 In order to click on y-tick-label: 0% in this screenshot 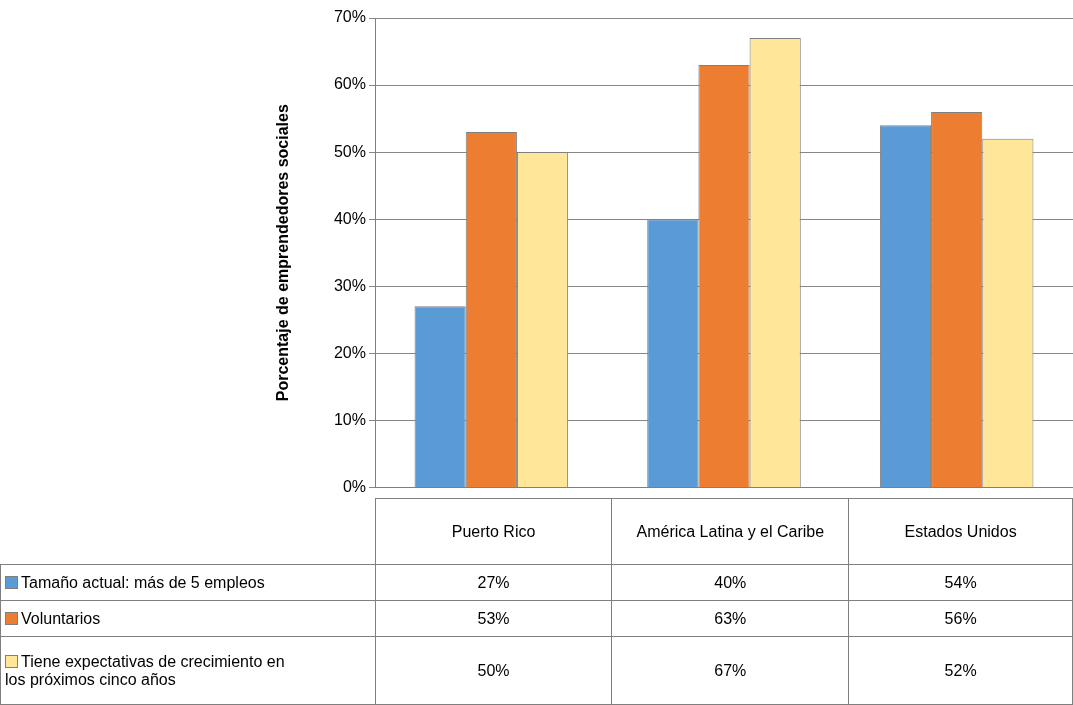, I will do `click(354, 486)`.